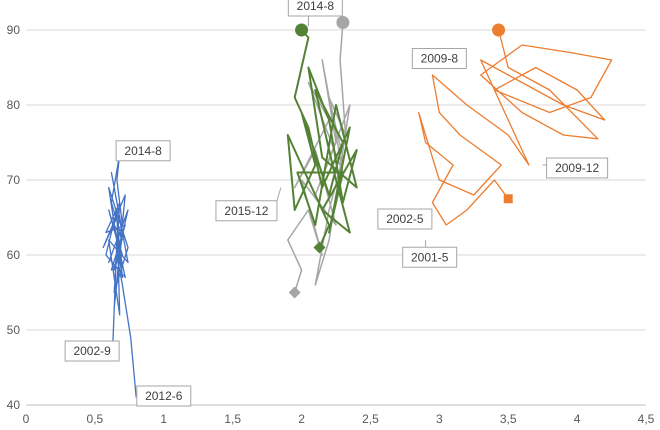  What do you see at coordinates (439, 419) in the screenshot?
I see `x-tick-label: 3` at bounding box center [439, 419].